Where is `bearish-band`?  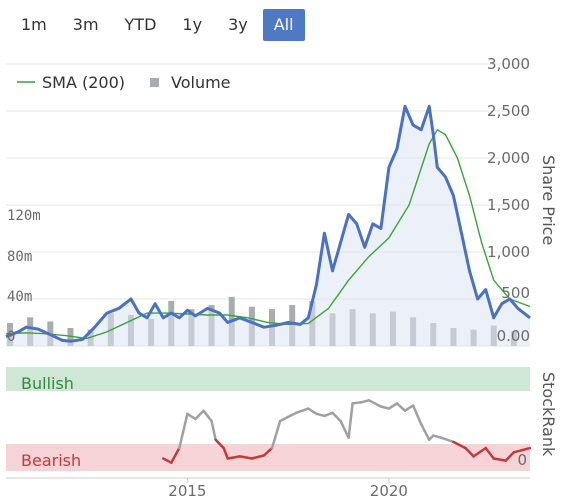 bearish-band is located at coordinates (268, 457).